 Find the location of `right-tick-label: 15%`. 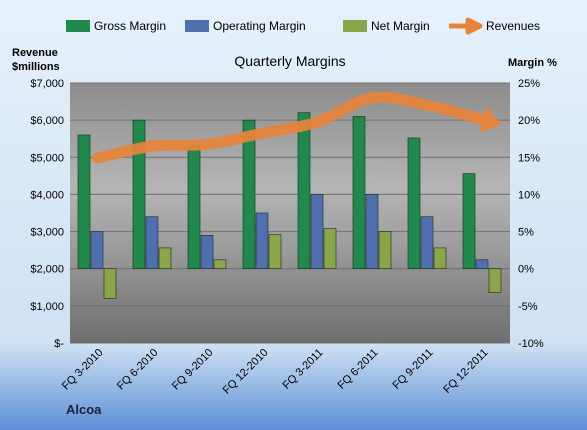

right-tick-label: 15% is located at coordinates (529, 158).